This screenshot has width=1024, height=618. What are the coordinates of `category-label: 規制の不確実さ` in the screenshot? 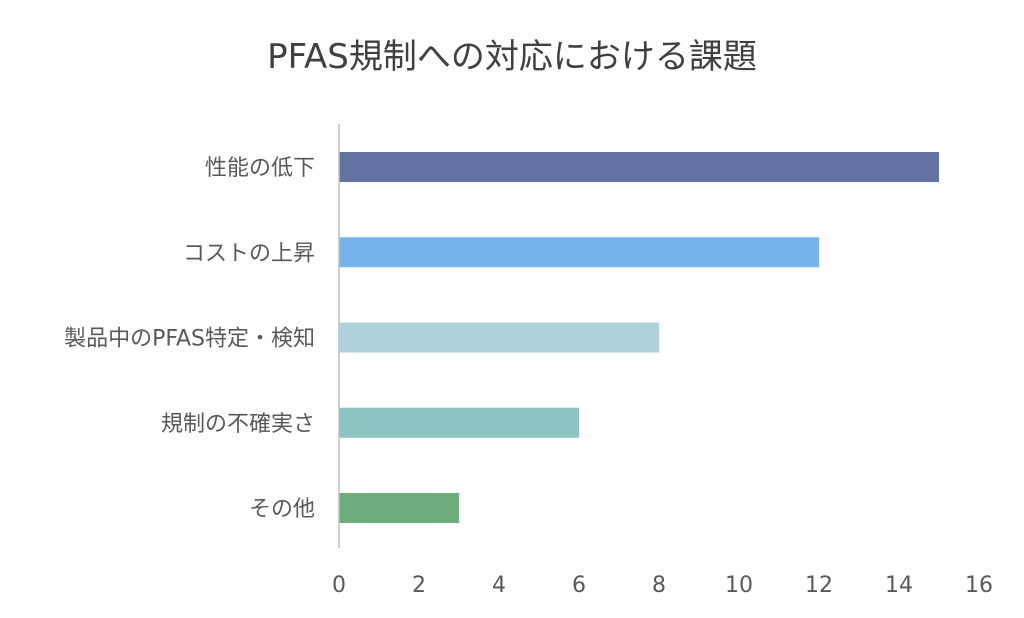 It's located at (238, 424).